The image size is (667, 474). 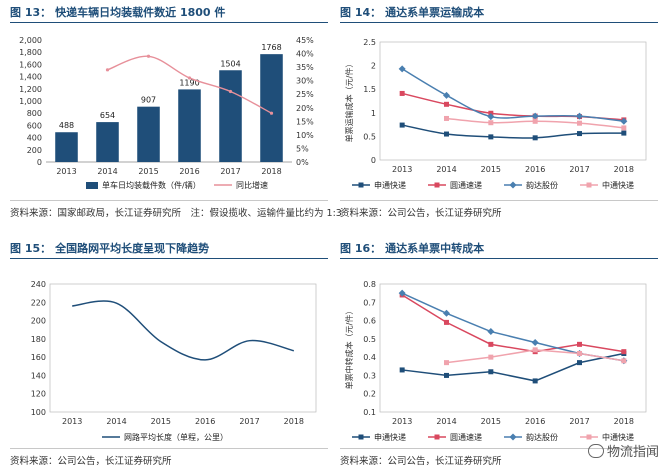 I want to click on legend-label: 圆通速递, so click(x=466, y=185).